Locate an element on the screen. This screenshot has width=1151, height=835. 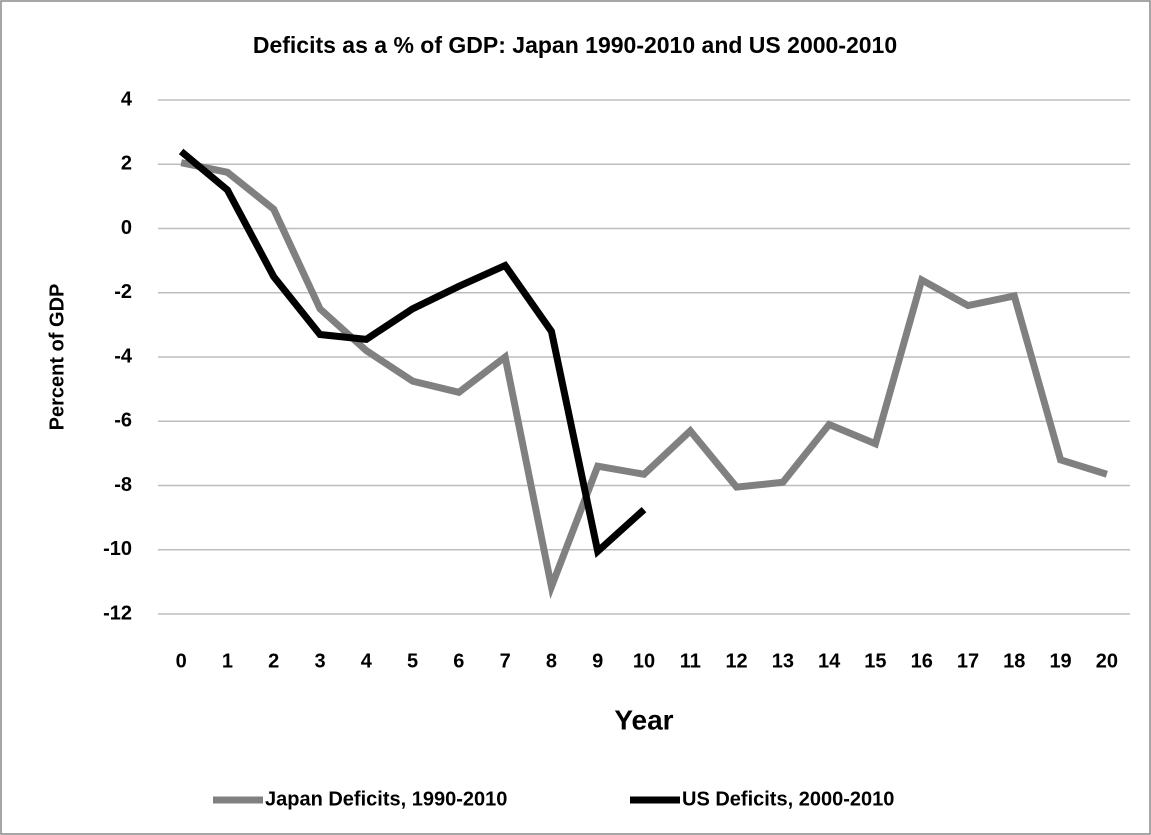
x-tick-label: 16 is located at coordinates (922, 661).